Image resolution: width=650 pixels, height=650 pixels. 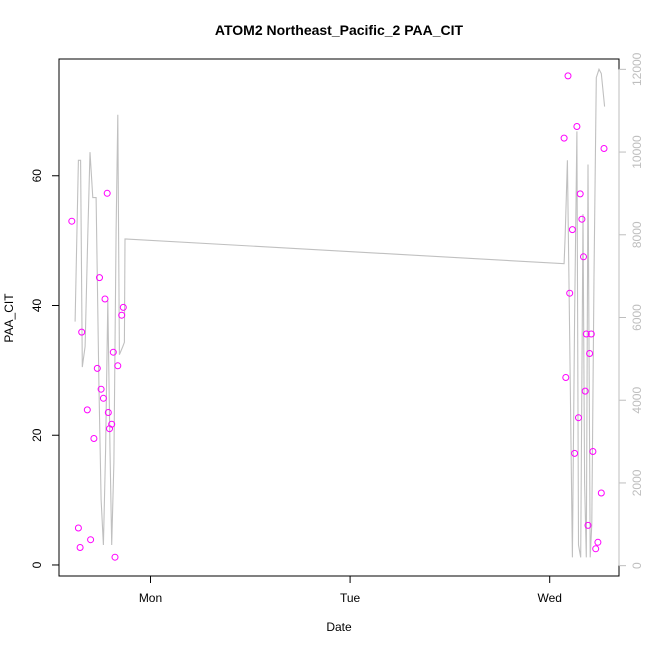 What do you see at coordinates (637, 482) in the screenshot?
I see `right-y-tick-label: 2000` at bounding box center [637, 482].